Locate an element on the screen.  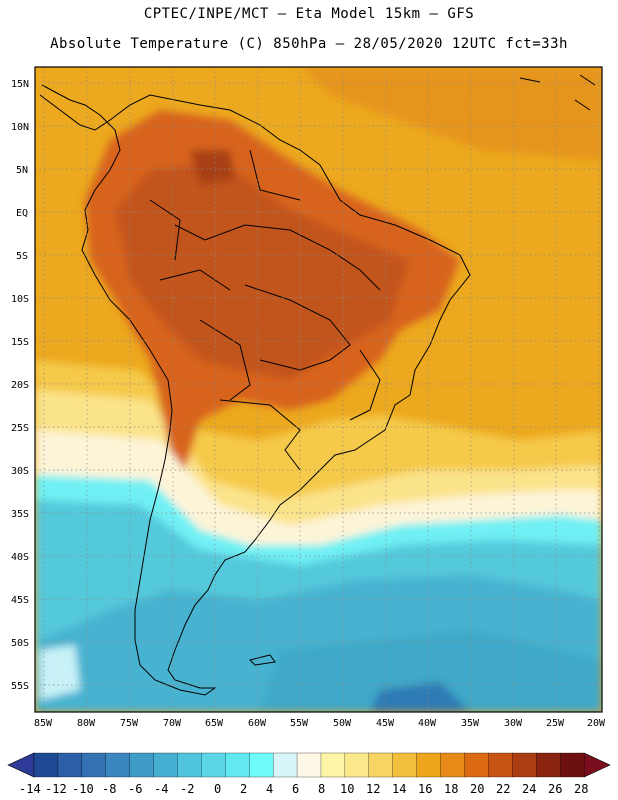
legend-label: 4 is located at coordinates (269, 789).